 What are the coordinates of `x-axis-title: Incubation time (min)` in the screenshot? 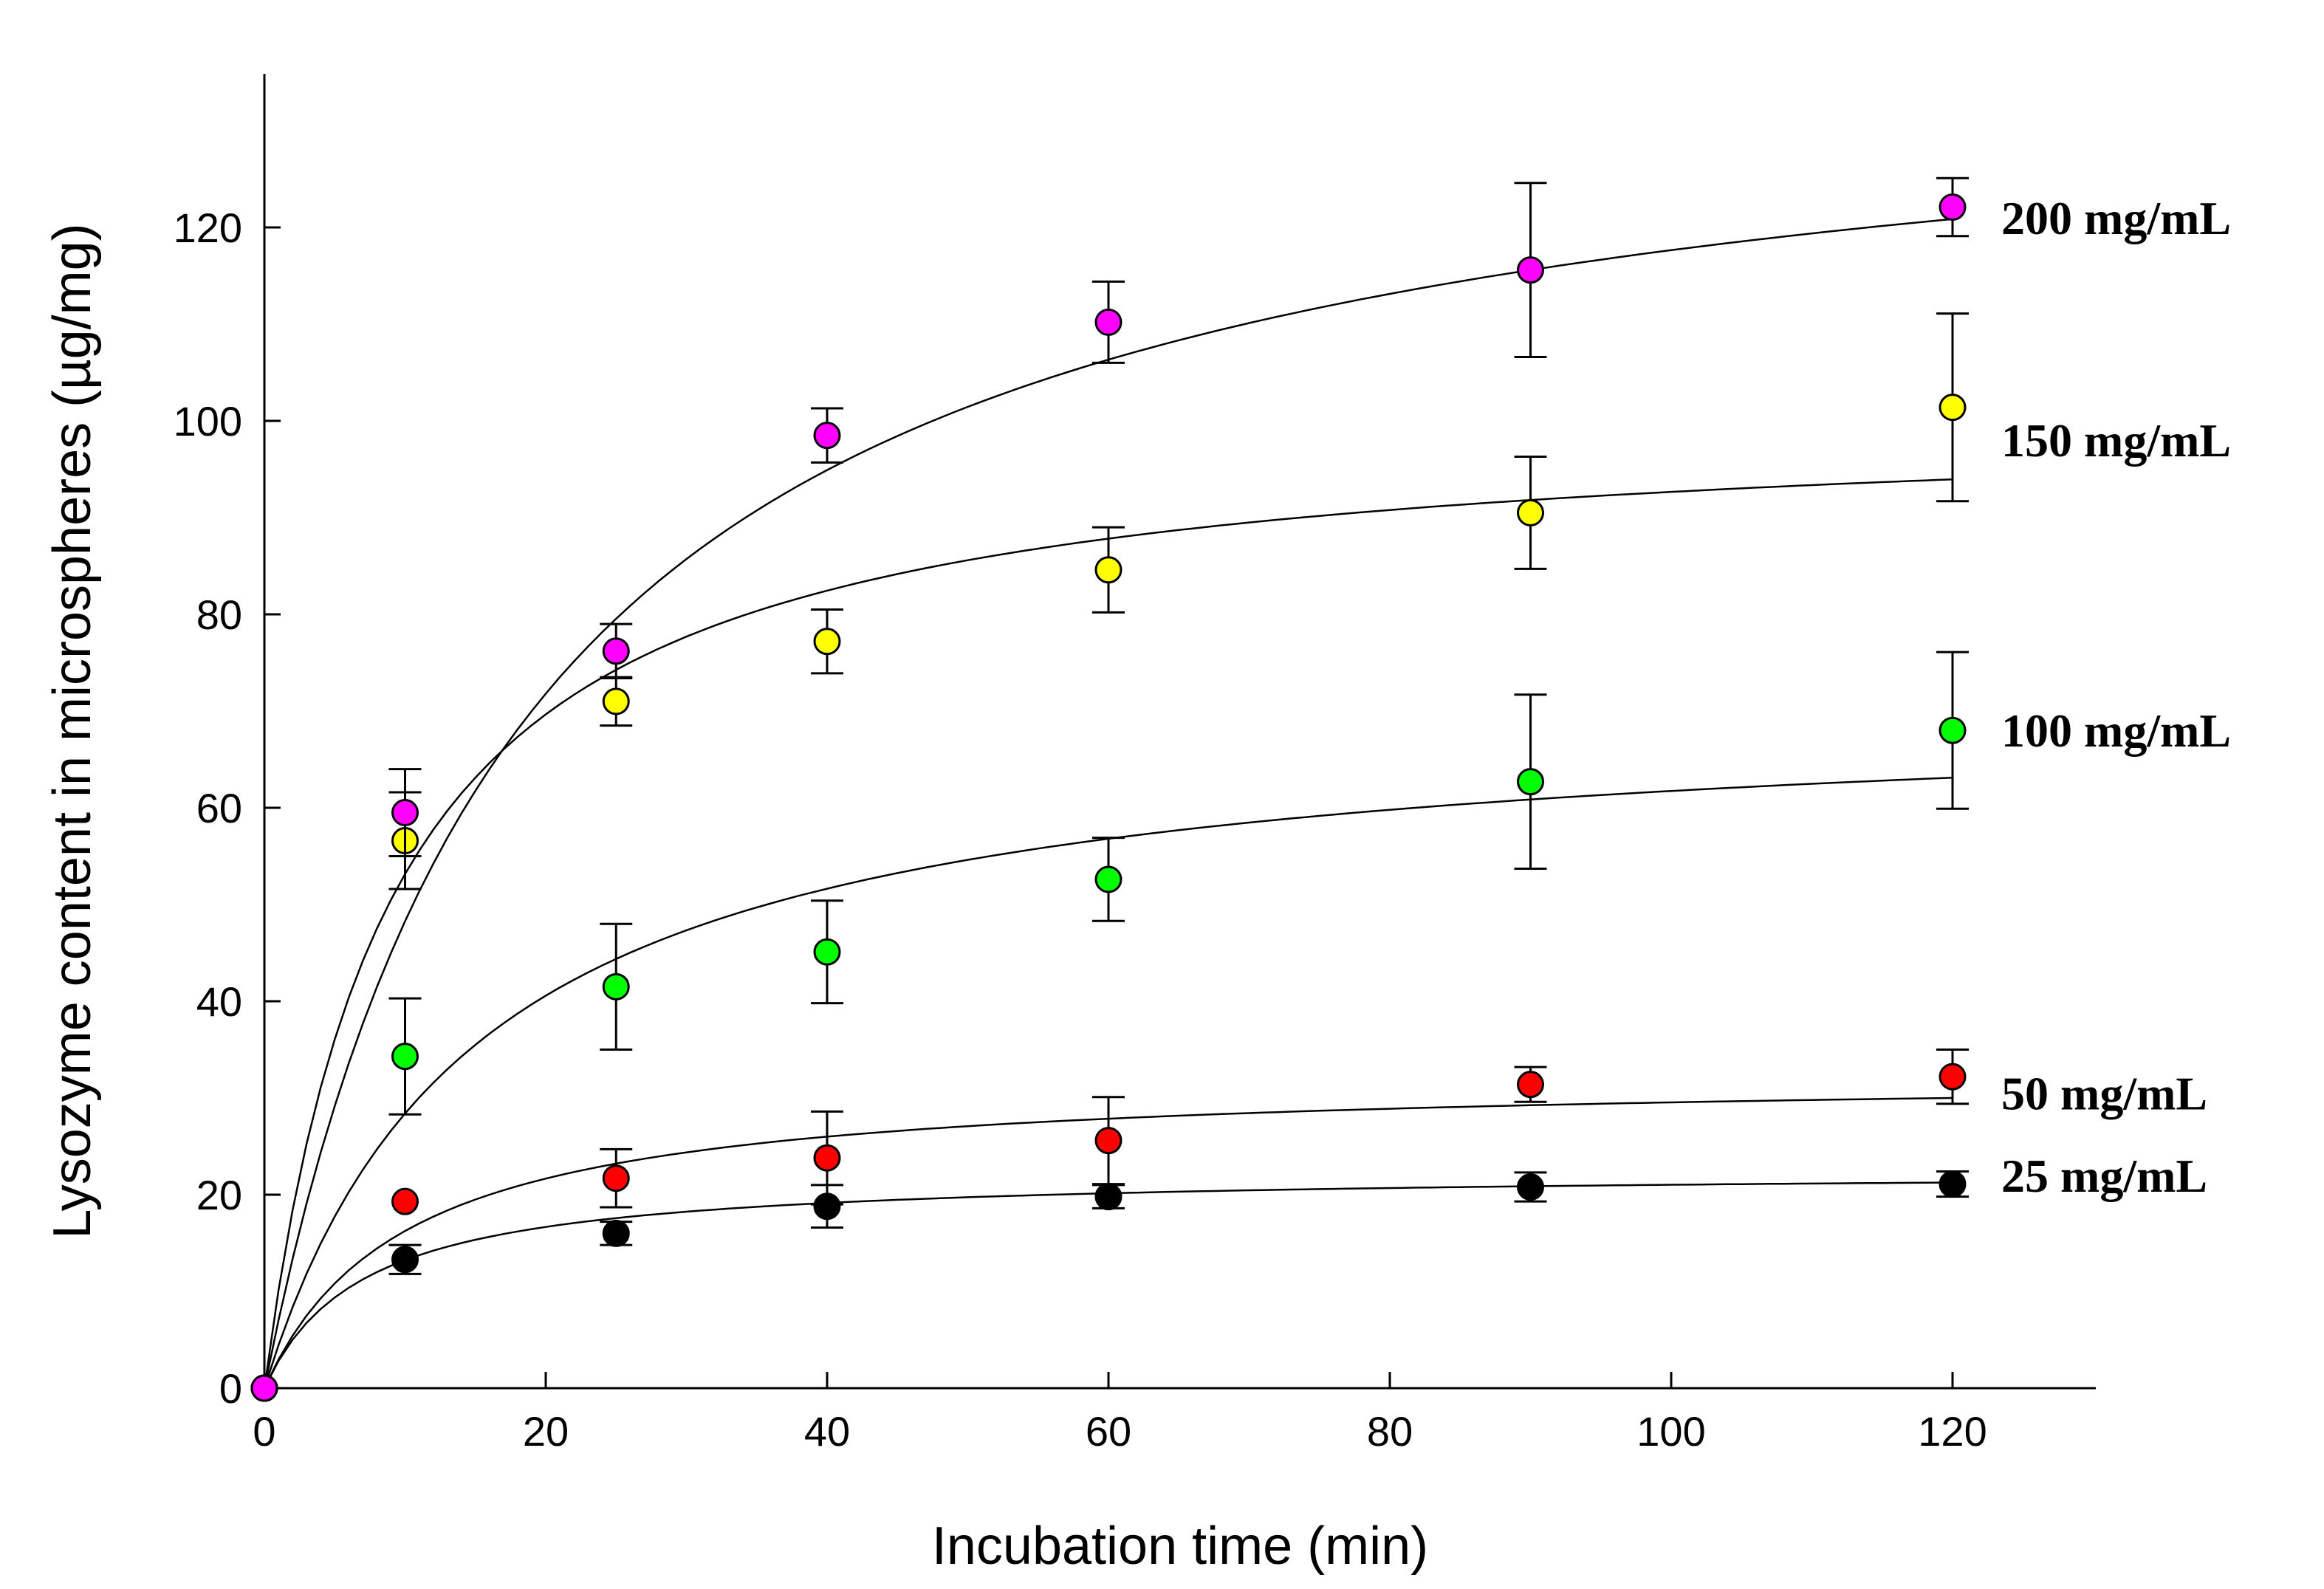 It's located at (1180, 1546).